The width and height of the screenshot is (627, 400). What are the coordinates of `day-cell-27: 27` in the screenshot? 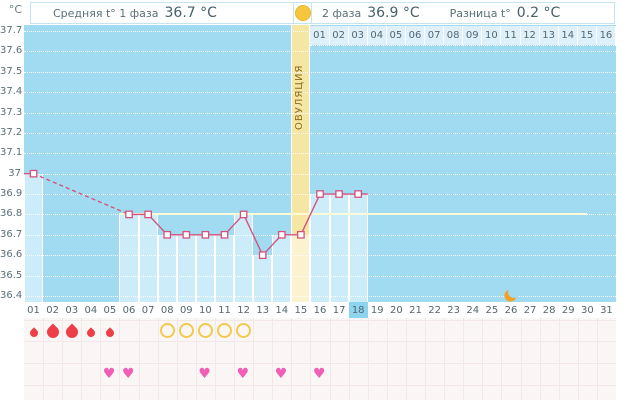 It's located at (530, 310).